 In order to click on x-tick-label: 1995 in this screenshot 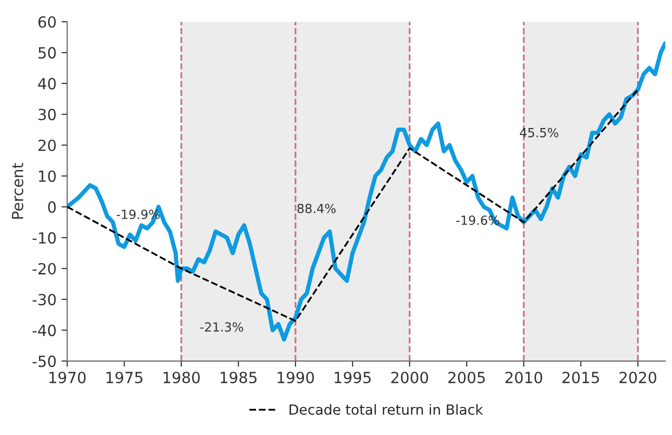, I will do `click(352, 378)`.